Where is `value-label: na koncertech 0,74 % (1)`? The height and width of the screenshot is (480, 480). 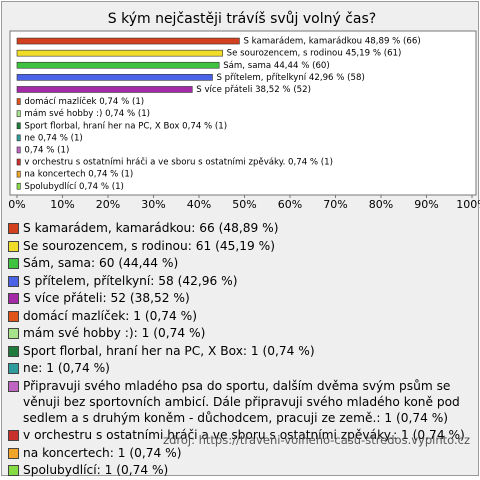
value-label: na koncertech 0,74 % (1) is located at coordinates (78, 175).